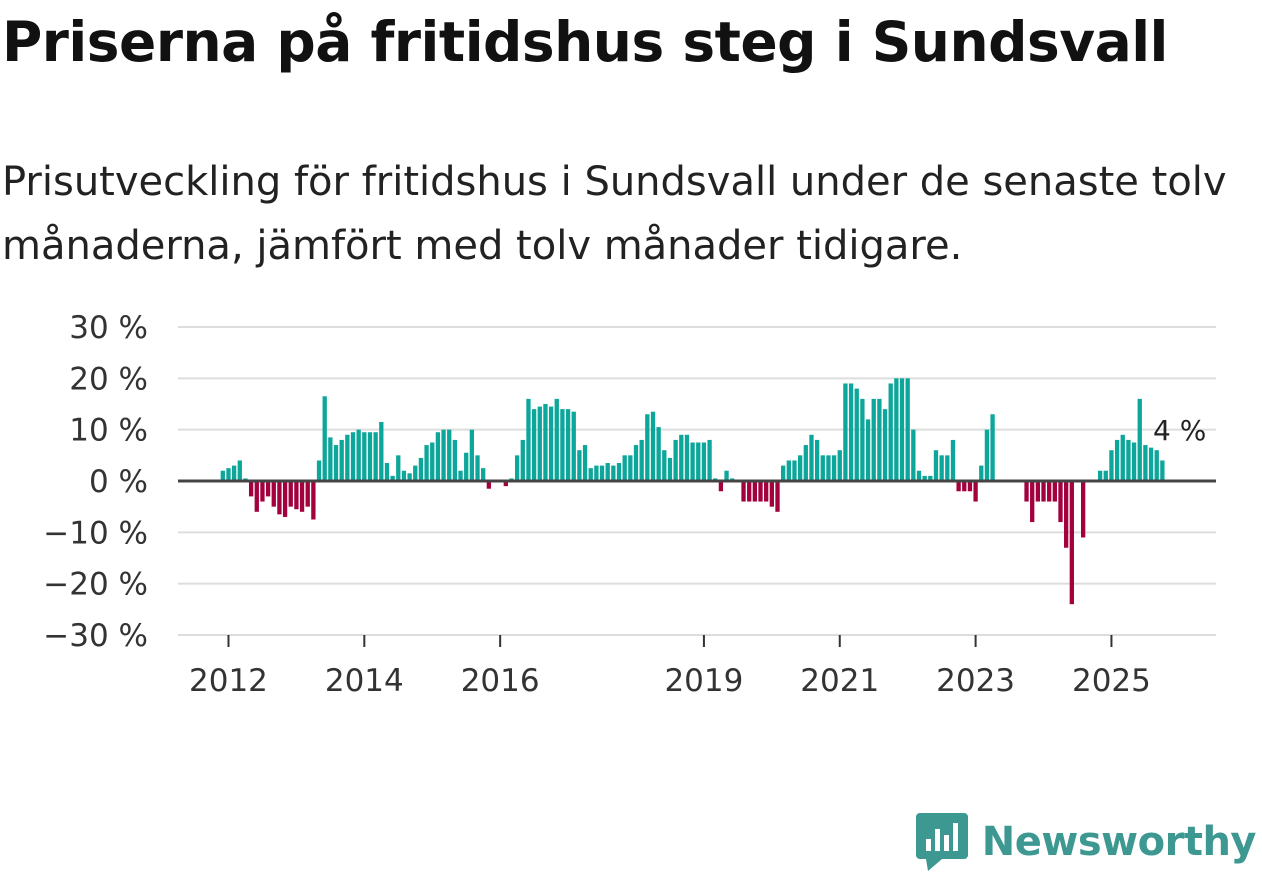 The height and width of the screenshot is (879, 1262). What do you see at coordinates (500, 681) in the screenshot?
I see `x-tick-label: 2016` at bounding box center [500, 681].